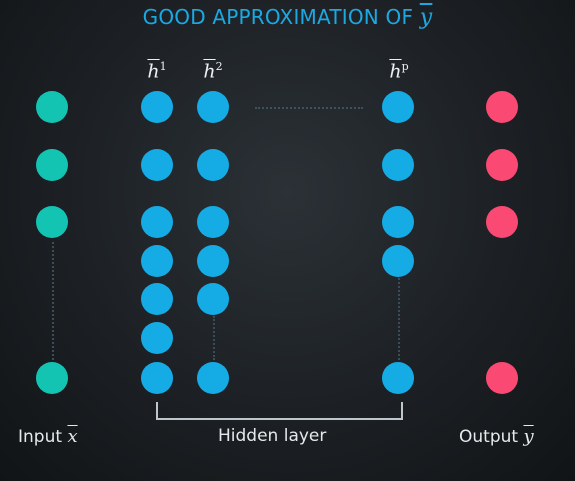  Describe the element at coordinates (399, 71) in the screenshot. I see `hidden-label-p: hp` at that location.